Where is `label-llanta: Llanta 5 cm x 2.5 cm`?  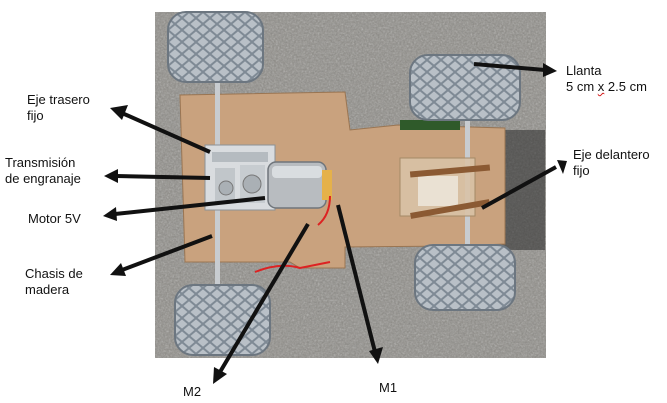 label-llanta: Llanta 5 cm x 2.5 cm is located at coordinates (606, 78).